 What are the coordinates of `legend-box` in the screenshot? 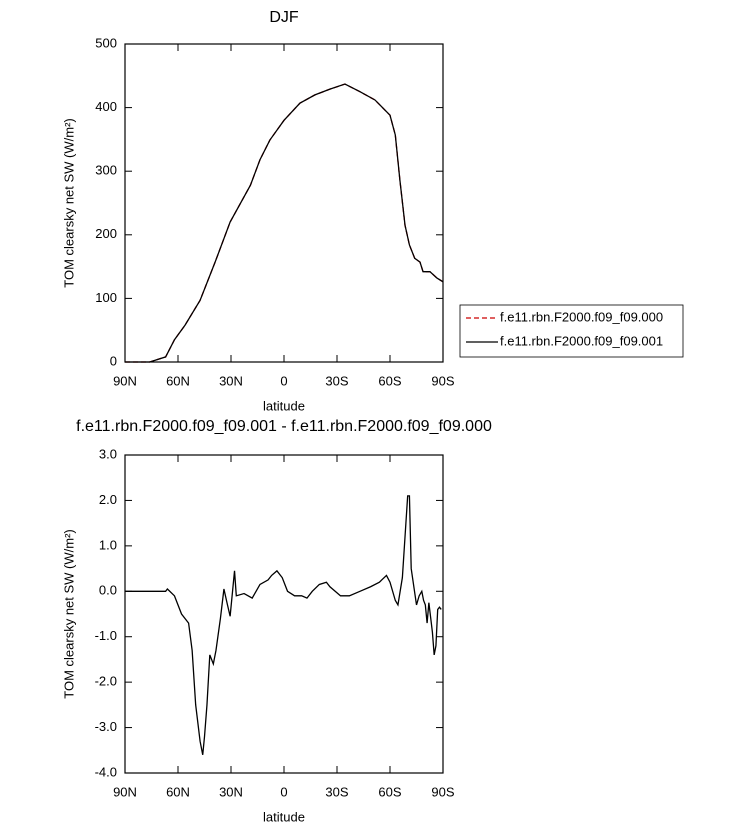 It's located at (571, 331).